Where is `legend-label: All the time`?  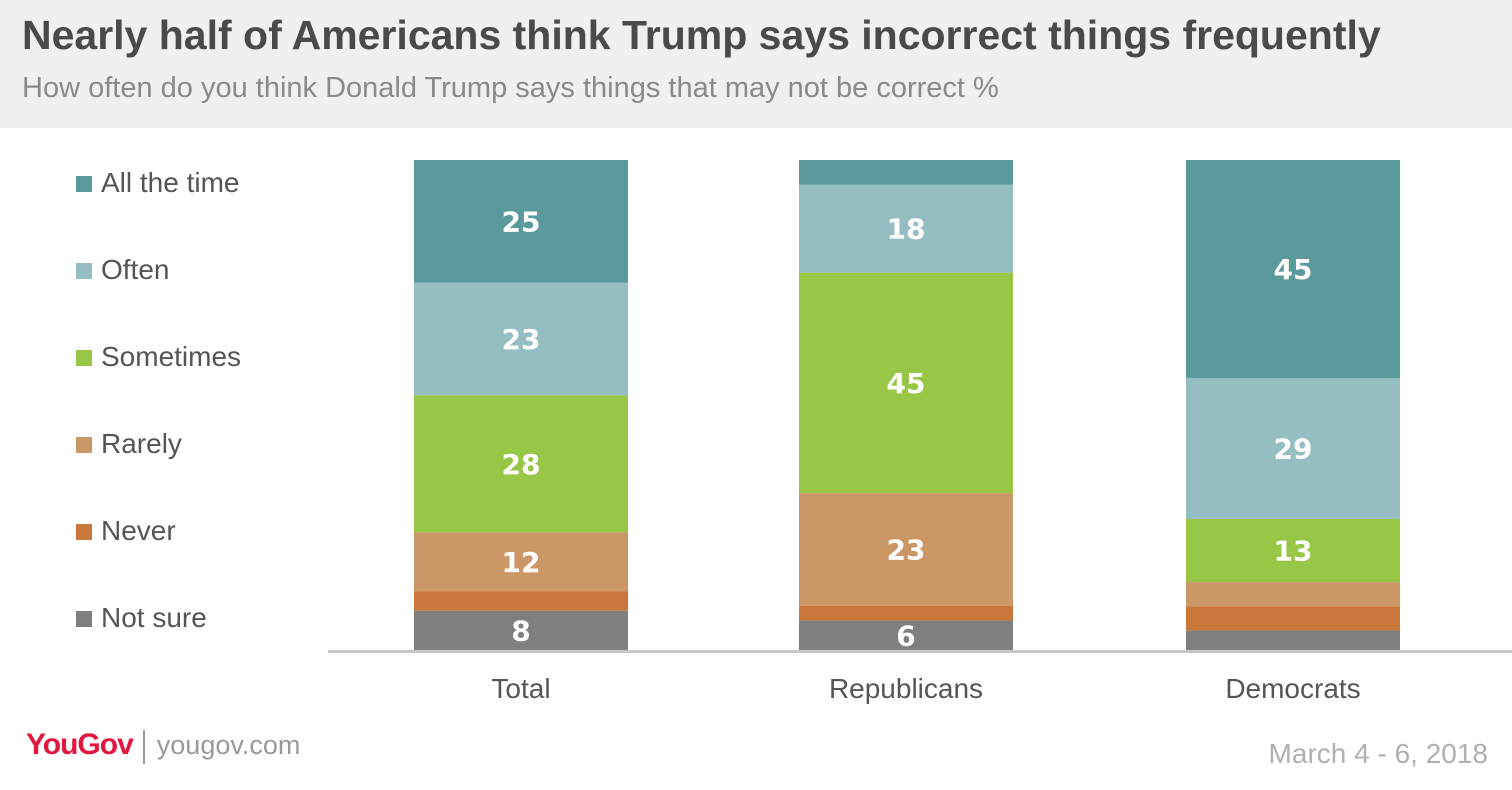 legend-label: All the time is located at coordinates (170, 182).